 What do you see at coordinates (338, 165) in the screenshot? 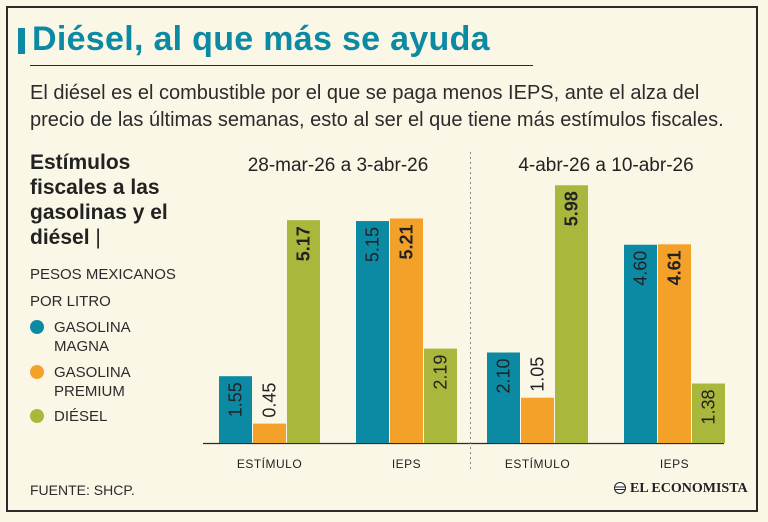
I see `period-label-1: 28-mar-26 a 3-abr-26` at bounding box center [338, 165].